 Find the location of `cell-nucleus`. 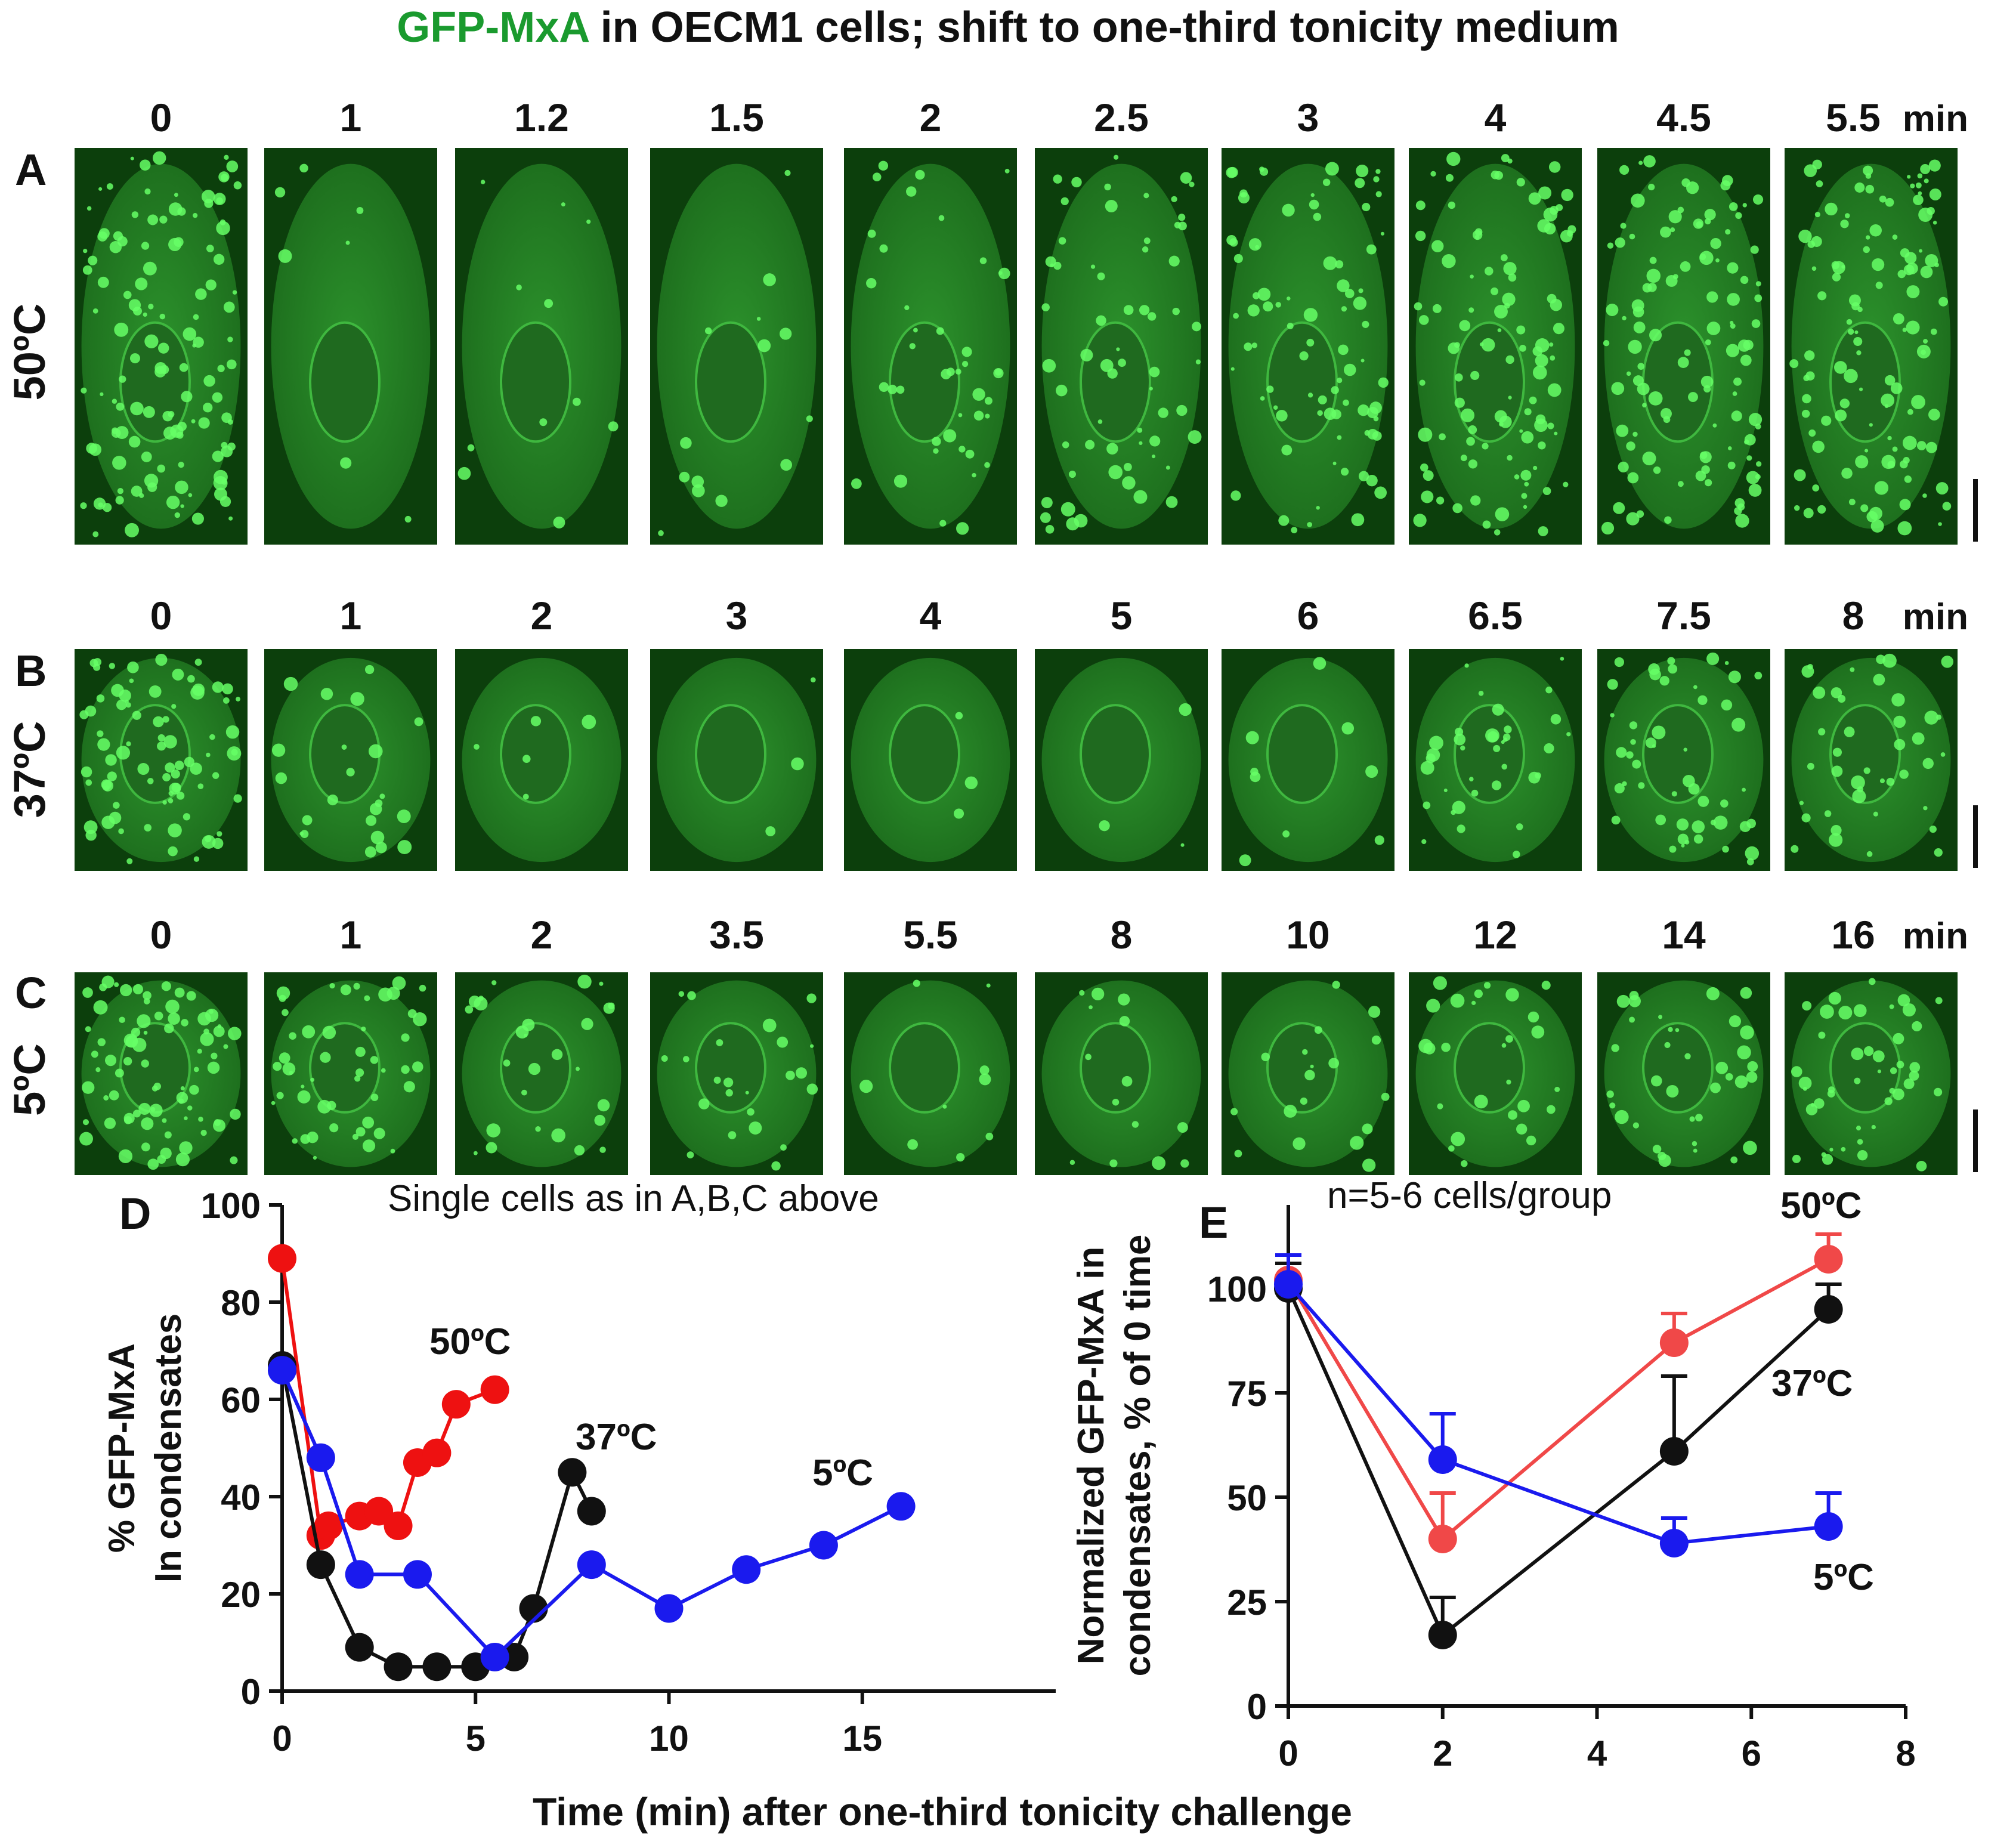

cell-nucleus is located at coordinates (535, 754).